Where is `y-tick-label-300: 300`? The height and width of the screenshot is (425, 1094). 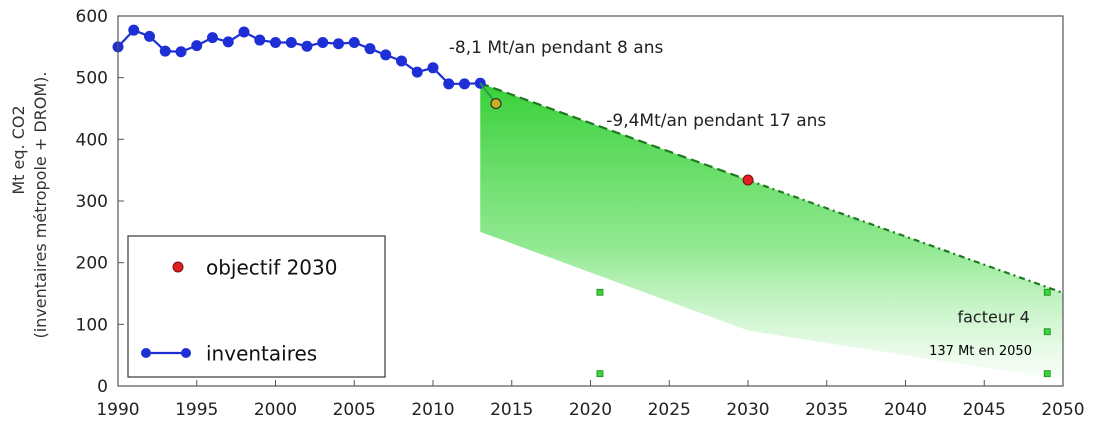
y-tick-label-300: 300 is located at coordinates (92, 202).